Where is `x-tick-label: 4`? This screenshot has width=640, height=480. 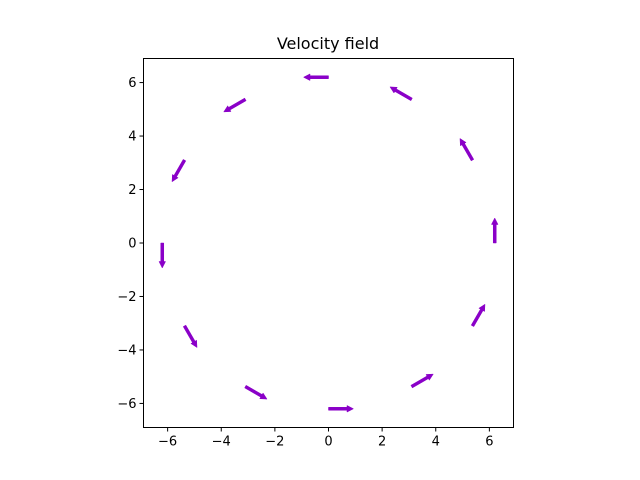
x-tick-label: 4 is located at coordinates (436, 442).